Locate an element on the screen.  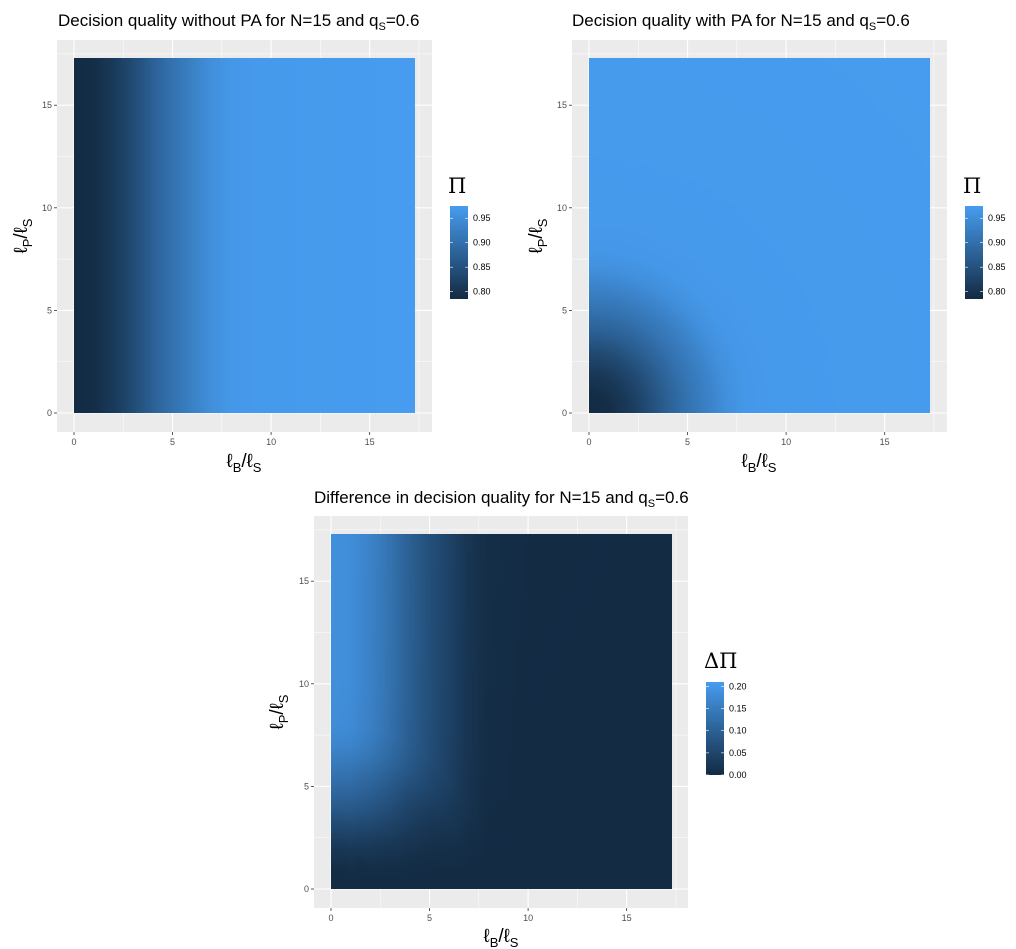
legend: ΔΠ 0.00 0.05 0.10 0.15 0.20 is located at coordinates (725, 714).